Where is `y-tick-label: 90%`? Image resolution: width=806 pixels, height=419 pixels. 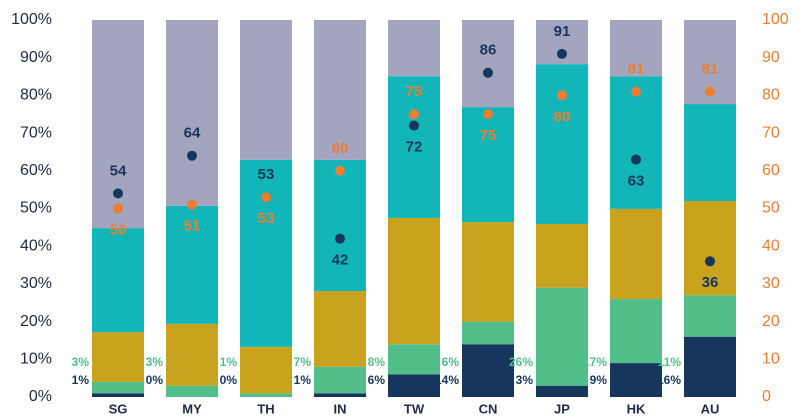 y-tick-label: 90% is located at coordinates (36, 57).